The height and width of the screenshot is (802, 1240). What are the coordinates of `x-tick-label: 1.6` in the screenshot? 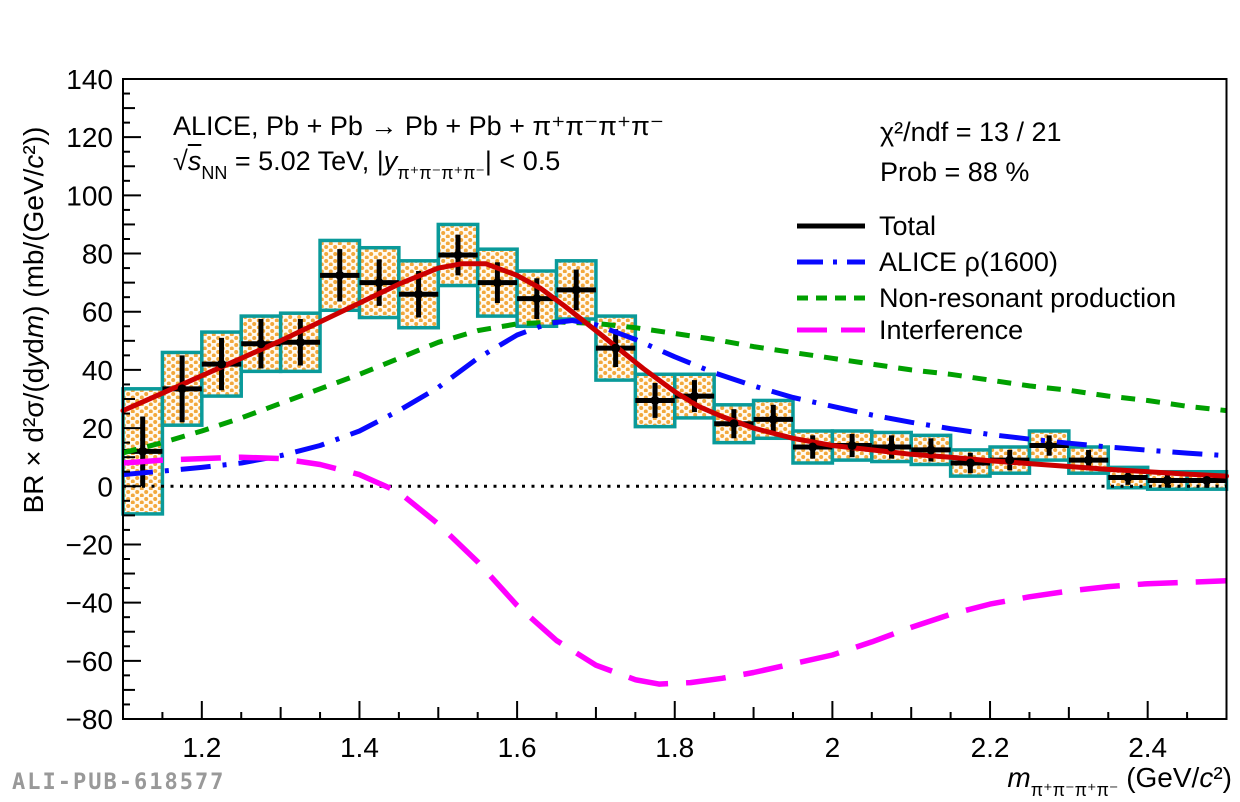 It's located at (517, 747).